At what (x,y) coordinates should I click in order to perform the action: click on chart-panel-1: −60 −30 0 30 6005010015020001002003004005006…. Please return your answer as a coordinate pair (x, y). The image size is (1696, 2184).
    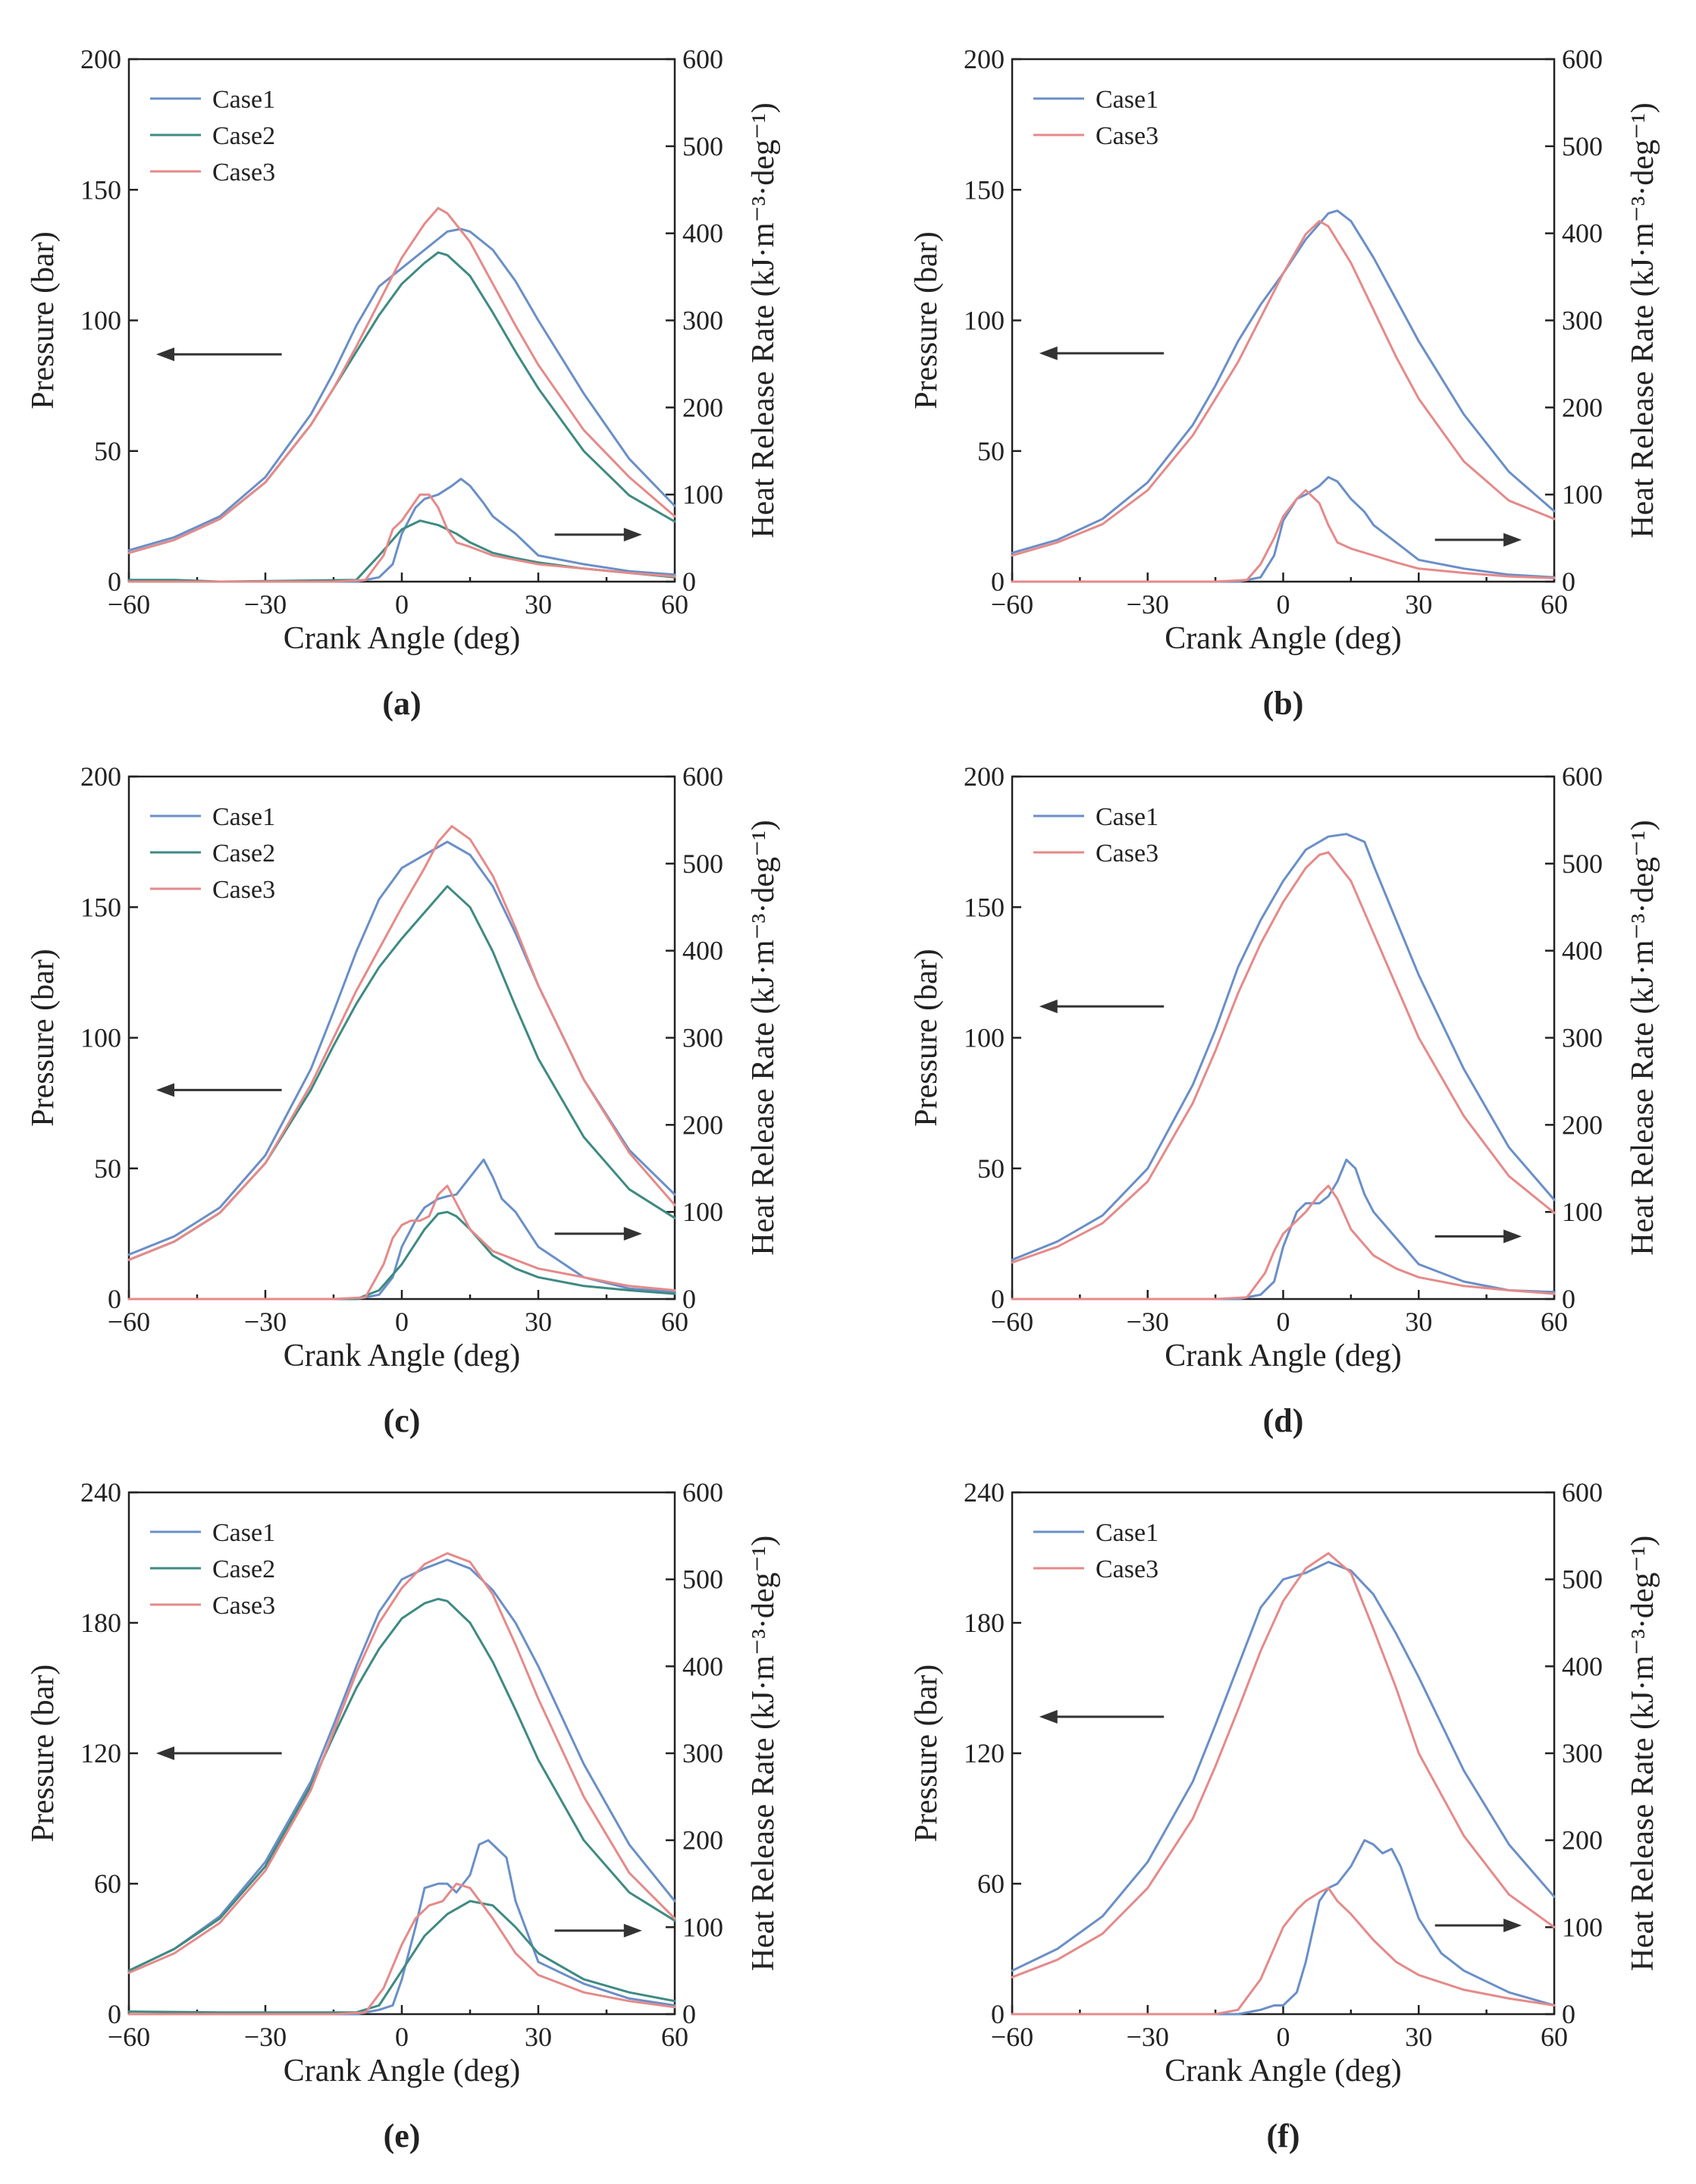
    Looking at the image, I should click on (403, 383).